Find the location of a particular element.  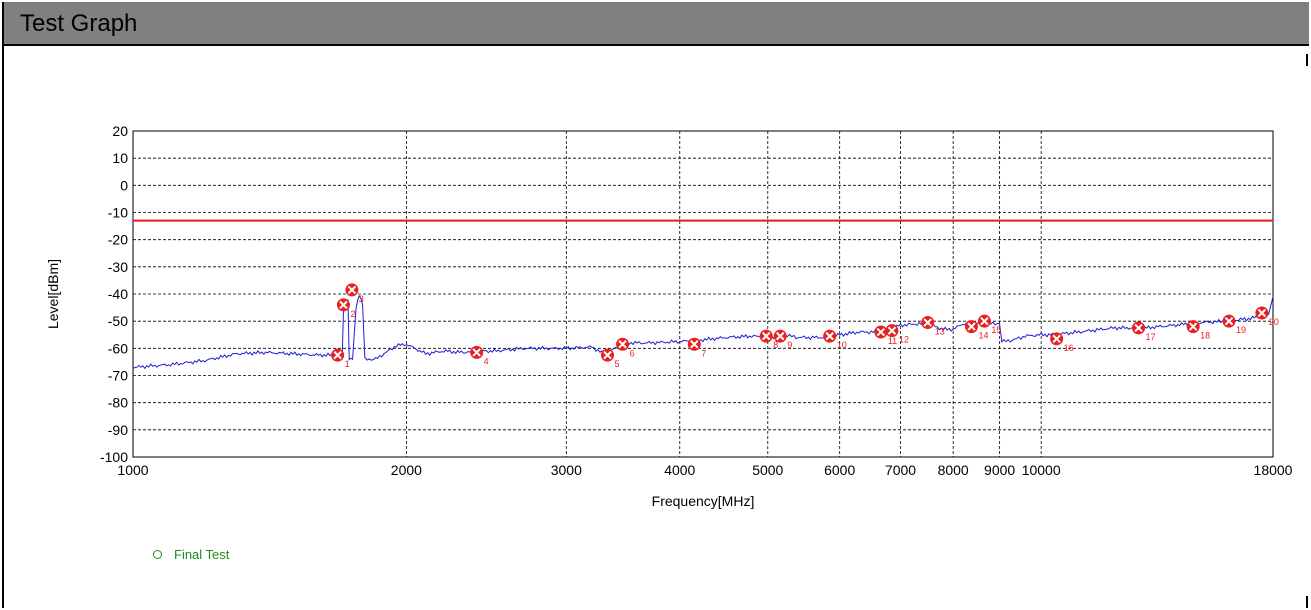

x-tick-label: 6000 is located at coordinates (839, 470).